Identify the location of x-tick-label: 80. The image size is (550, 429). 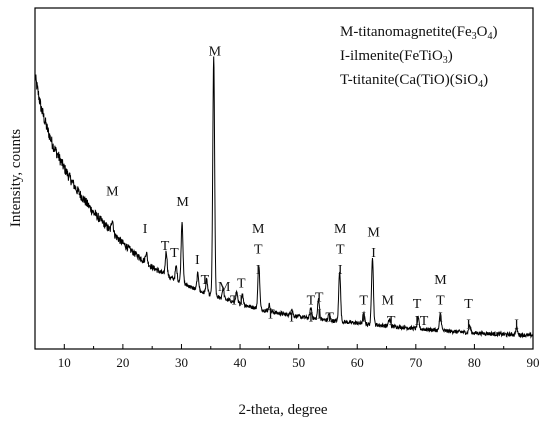
(474, 362).